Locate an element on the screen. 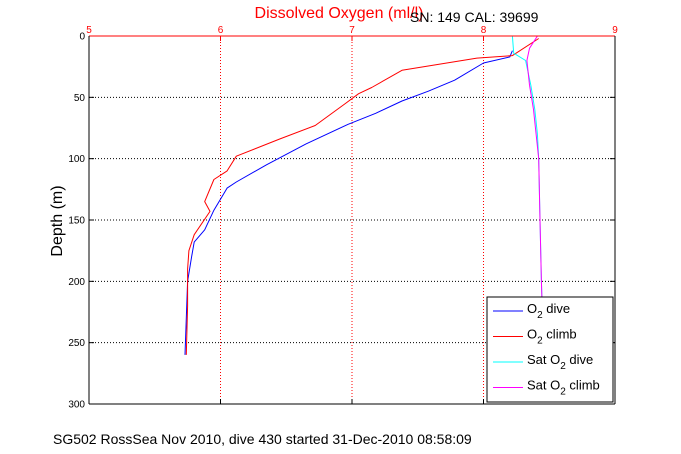 Image resolution: width=681 pixels, height=454 pixels. legend-label: O2 climb is located at coordinates (552, 337).